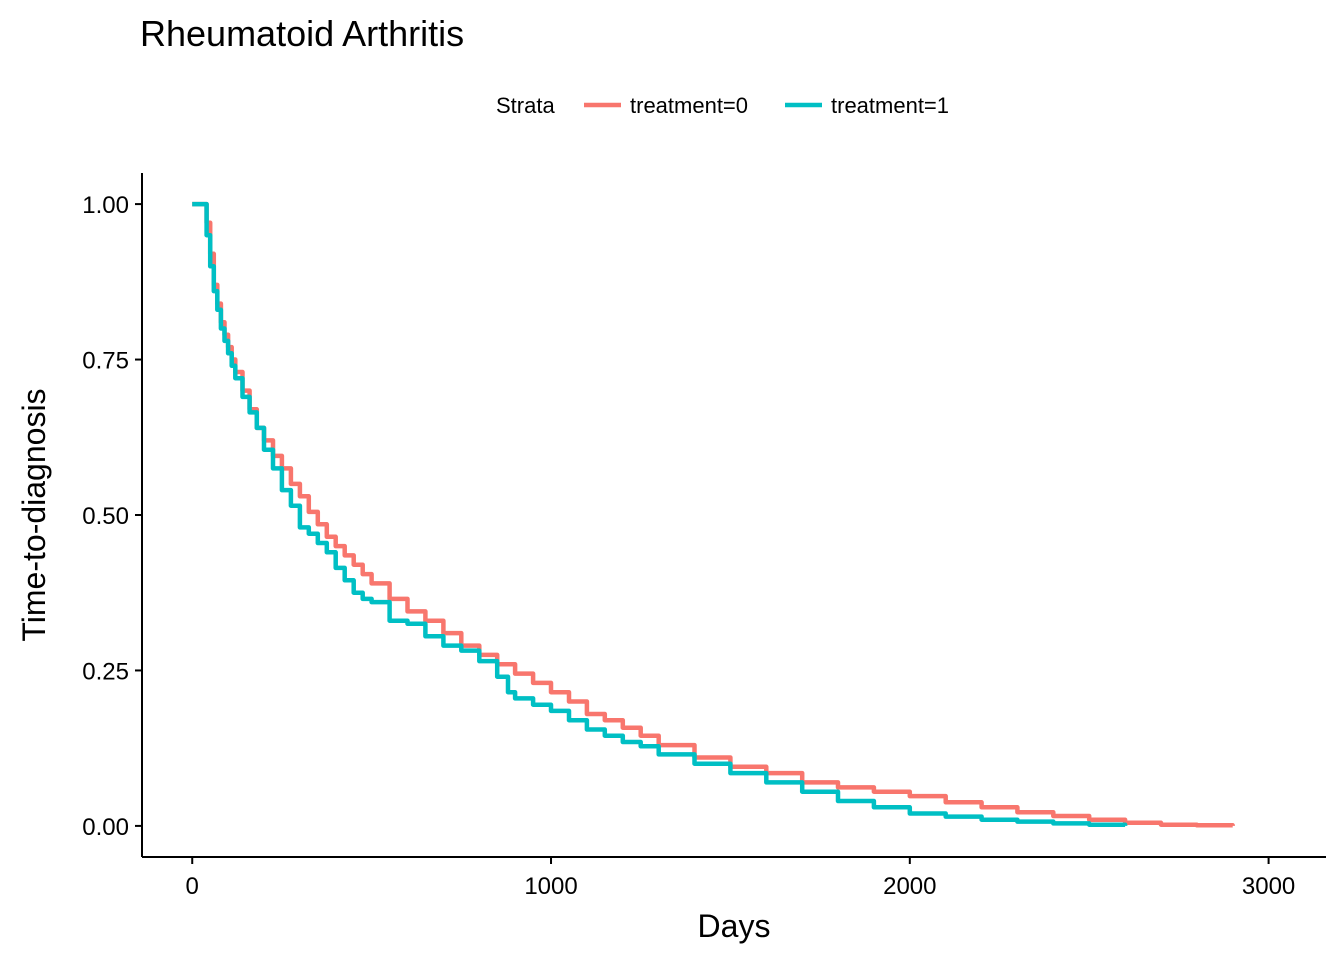 The width and height of the screenshot is (1344, 960). What do you see at coordinates (302, 33) in the screenshot?
I see `chart-title: Rheumatoid Arthritis` at bounding box center [302, 33].